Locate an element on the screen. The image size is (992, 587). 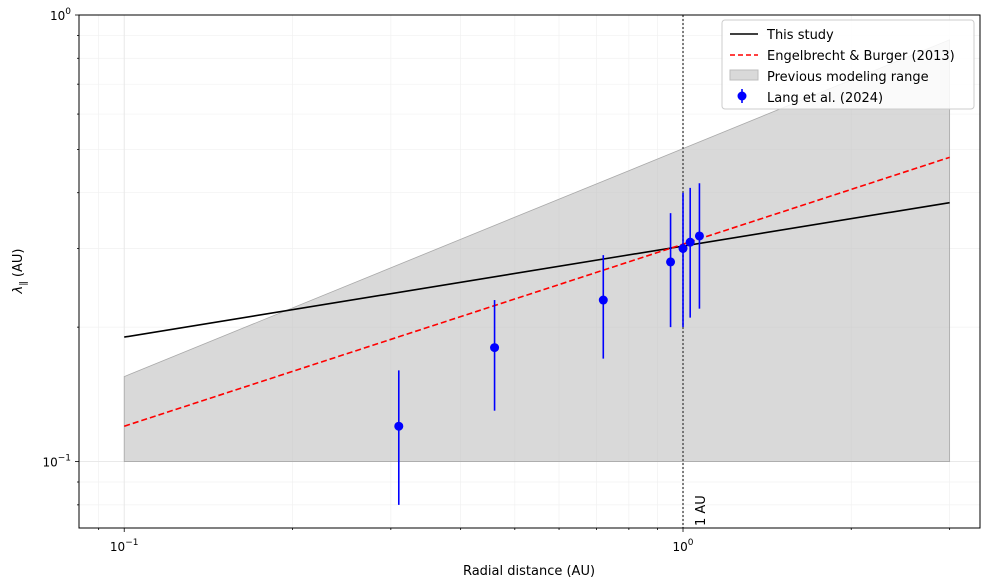
legend-label-engelbrecht: Engelbrecht & Burger (2013) is located at coordinates (861, 56).